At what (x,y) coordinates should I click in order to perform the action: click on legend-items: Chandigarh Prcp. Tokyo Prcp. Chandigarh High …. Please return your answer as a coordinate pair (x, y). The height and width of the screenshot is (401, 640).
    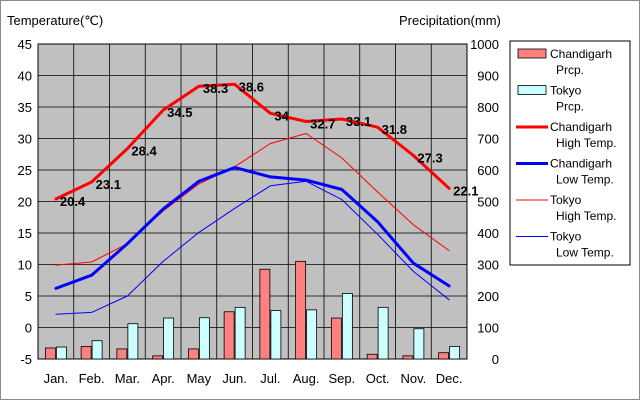
    Looking at the image, I should click on (566, 153).